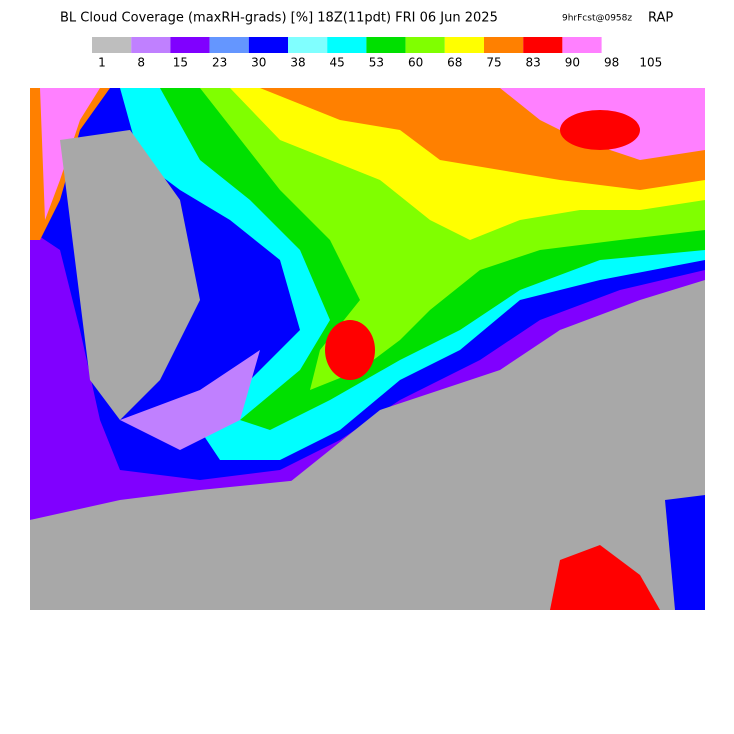  What do you see at coordinates (337, 63) in the screenshot?
I see `colorbar-label: 45` at bounding box center [337, 63].